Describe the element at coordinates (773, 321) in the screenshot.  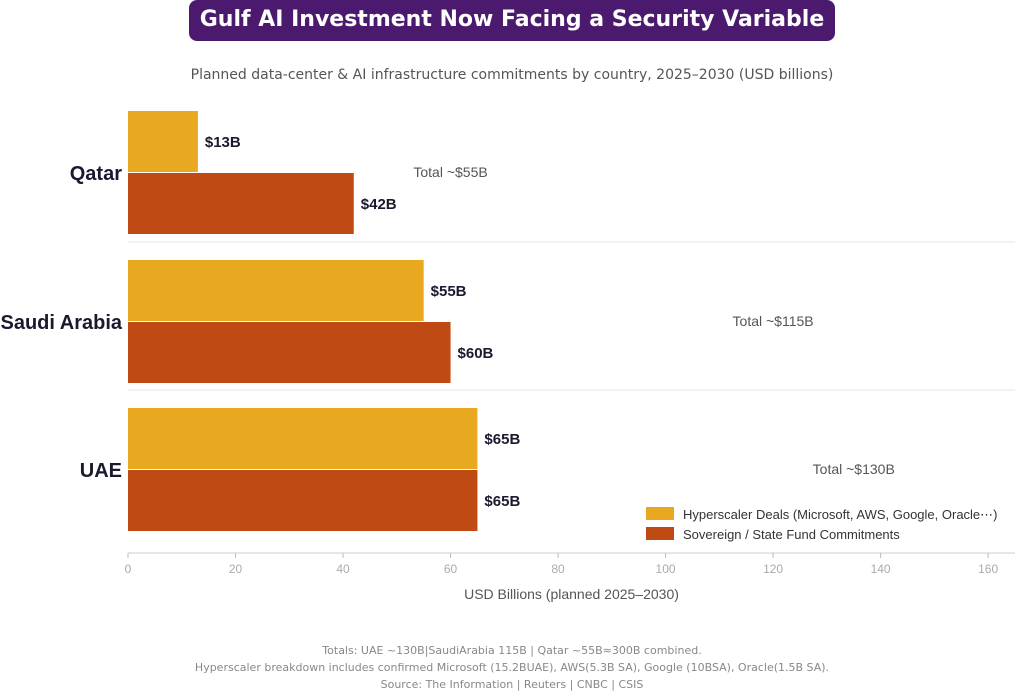
I see `total-annotation-saudi-arabia: Total ~$115B` at that location.